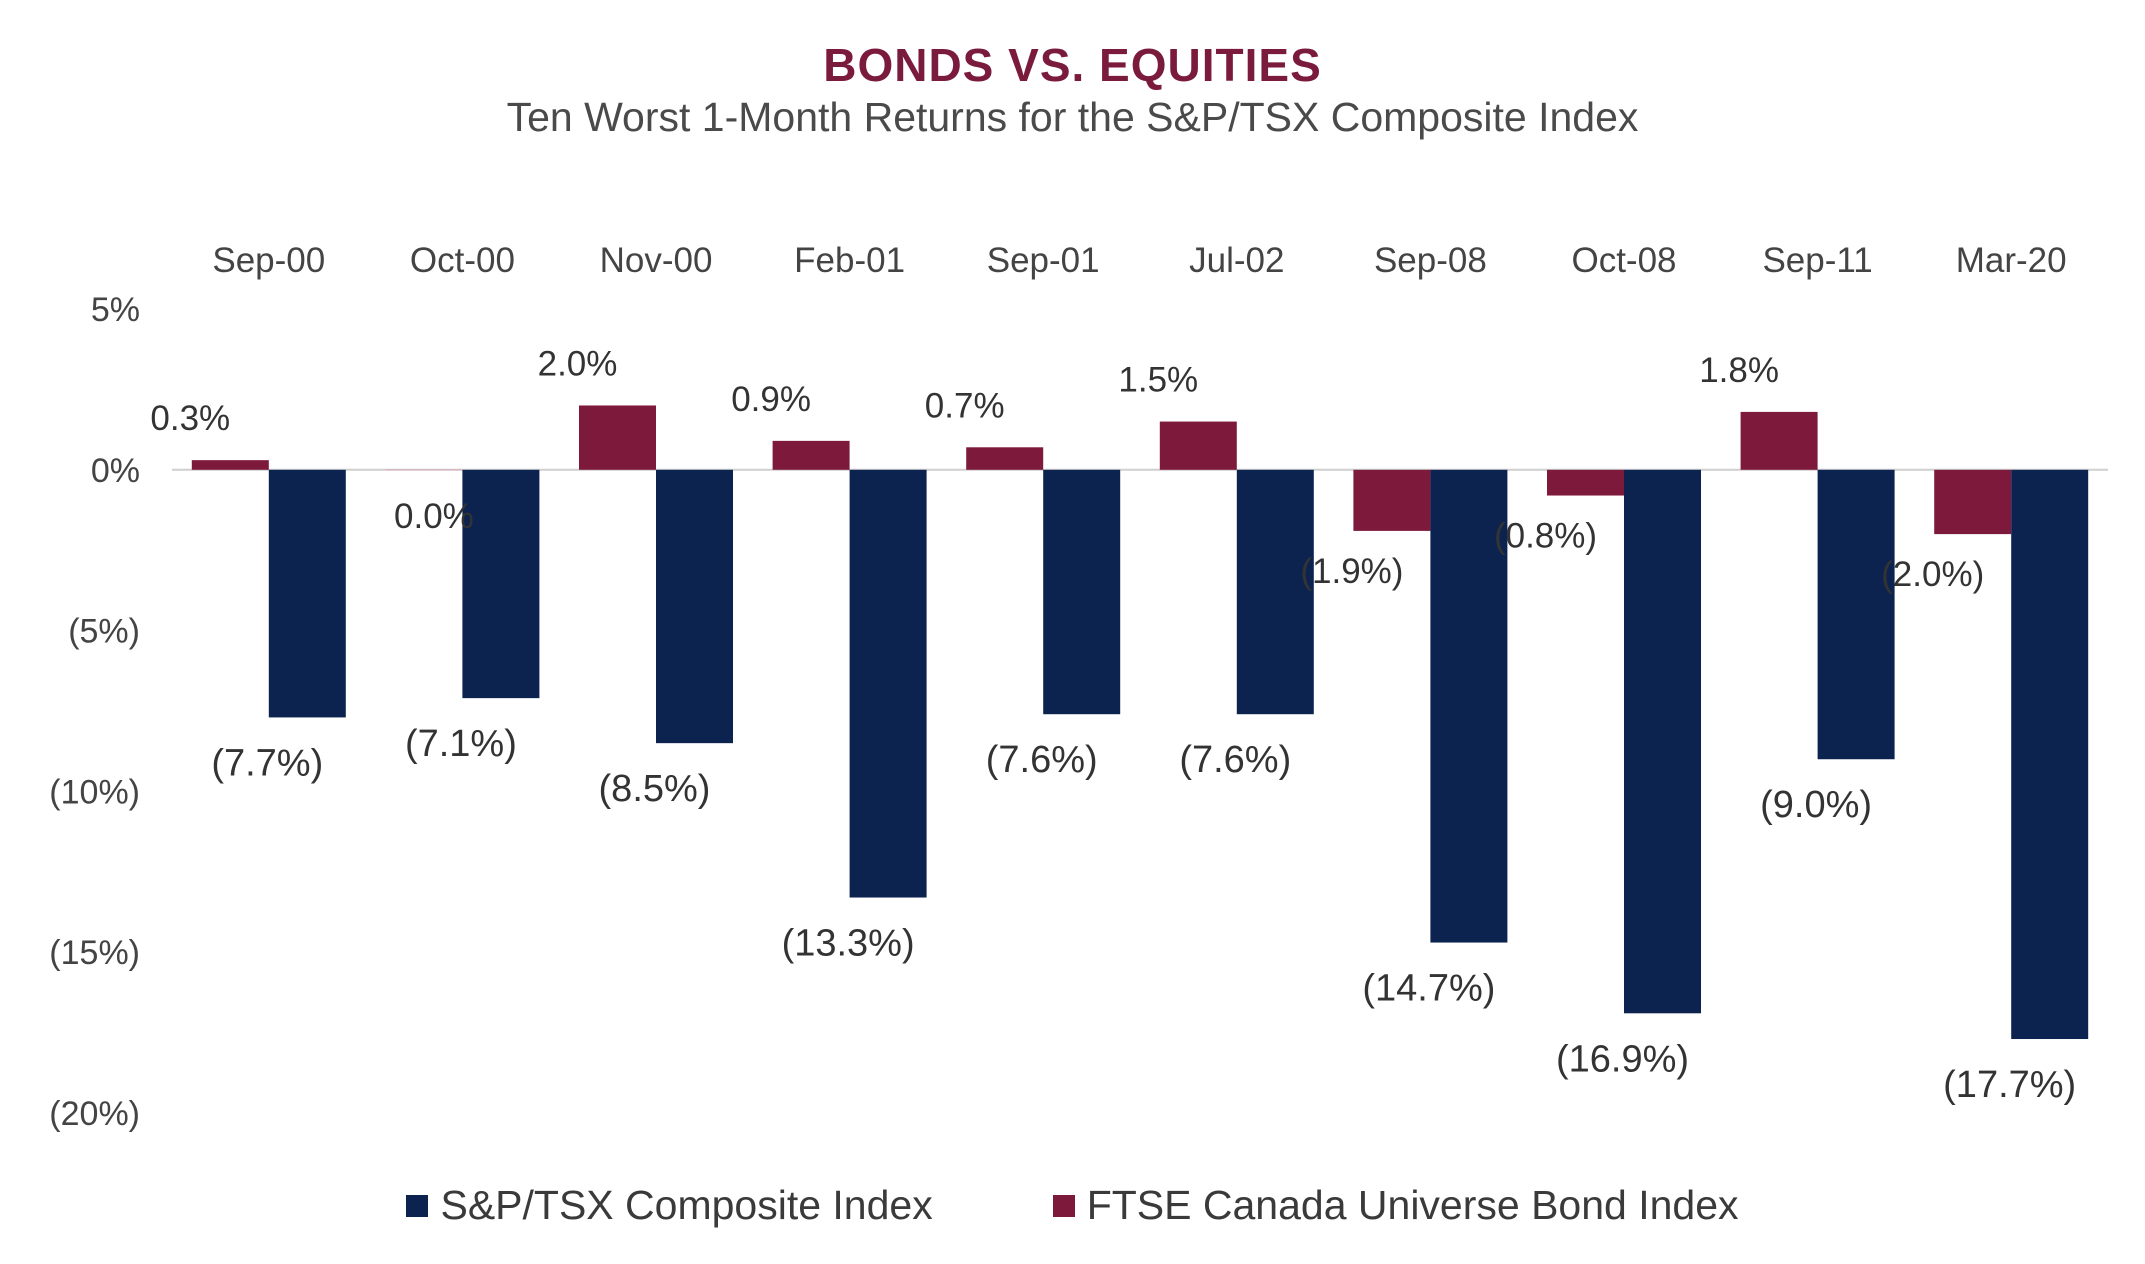  What do you see at coordinates (1428, 989) in the screenshot?
I see `equity-data-label: (14.7%)` at bounding box center [1428, 989].